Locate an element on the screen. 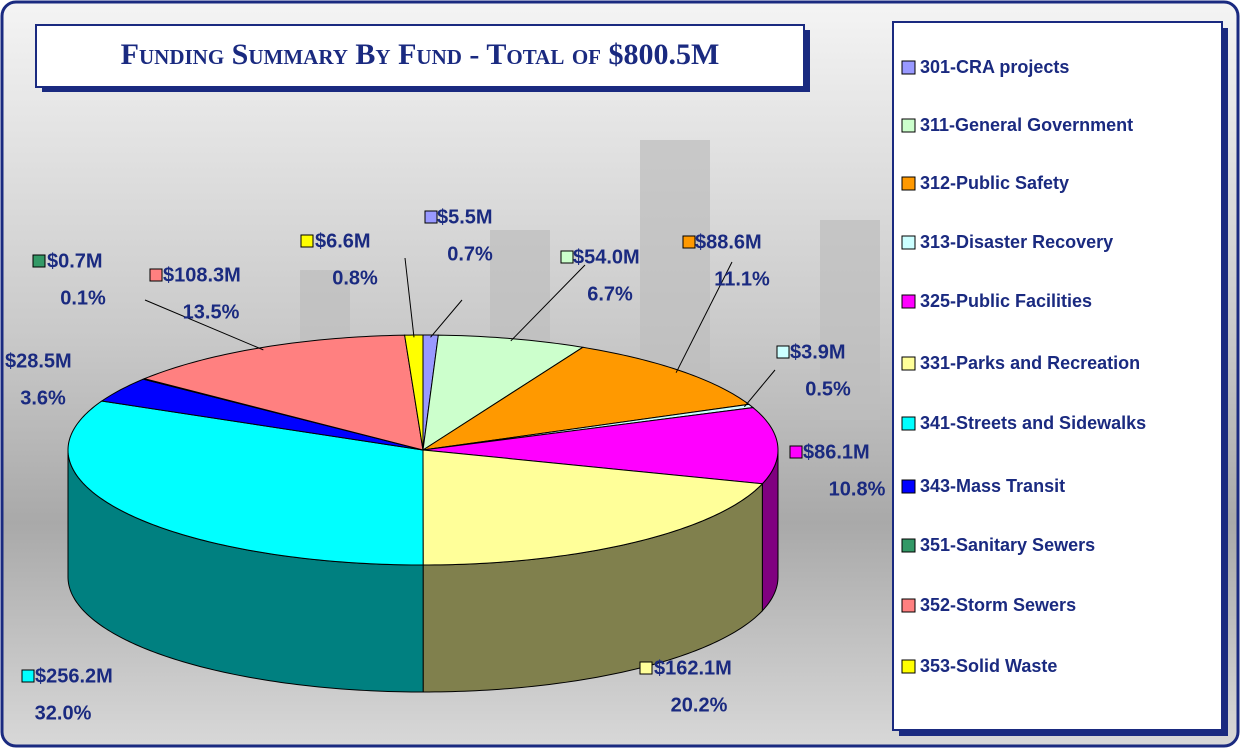 This screenshot has width=1242, height=750. legend-label: 312-Public Safety is located at coordinates (994, 183).